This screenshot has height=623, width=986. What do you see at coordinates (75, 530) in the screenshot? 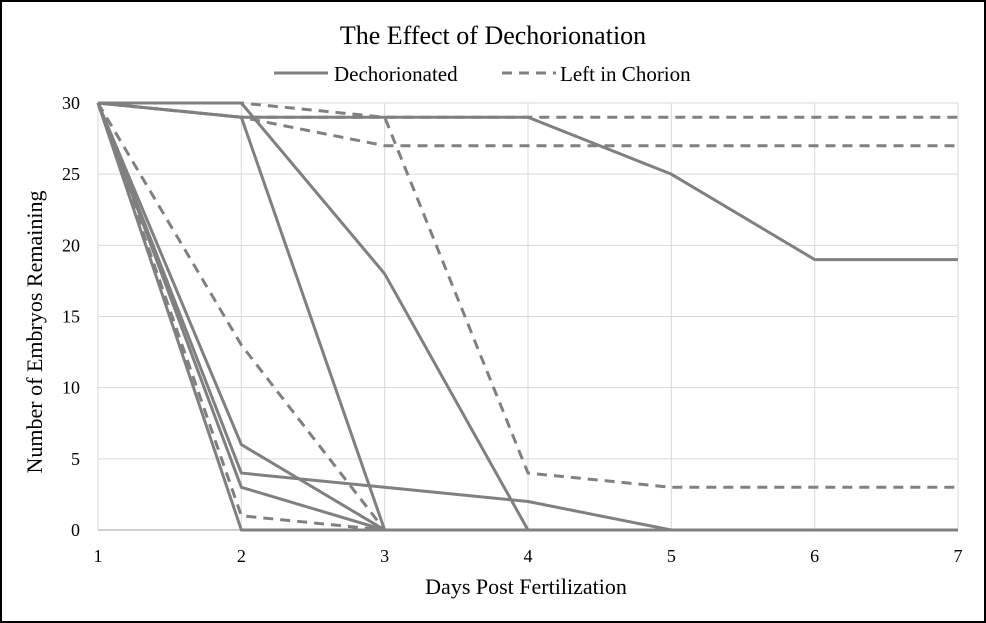
I see `y-tick-label: 0` at bounding box center [75, 530].